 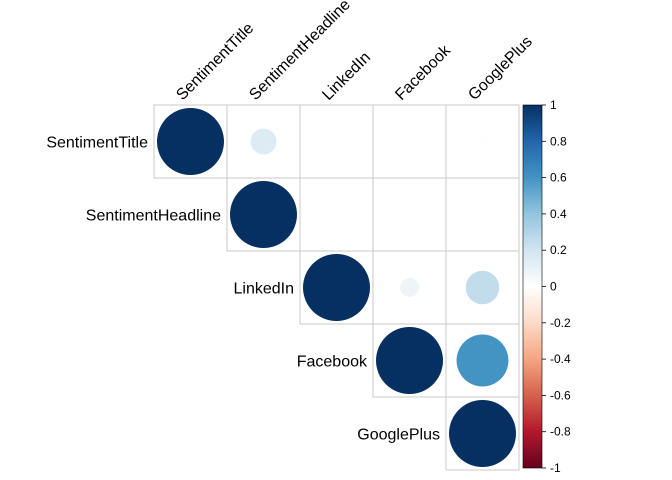 What do you see at coordinates (558, 250) in the screenshot?
I see `colorbar-tick-label: 0.2` at bounding box center [558, 250].